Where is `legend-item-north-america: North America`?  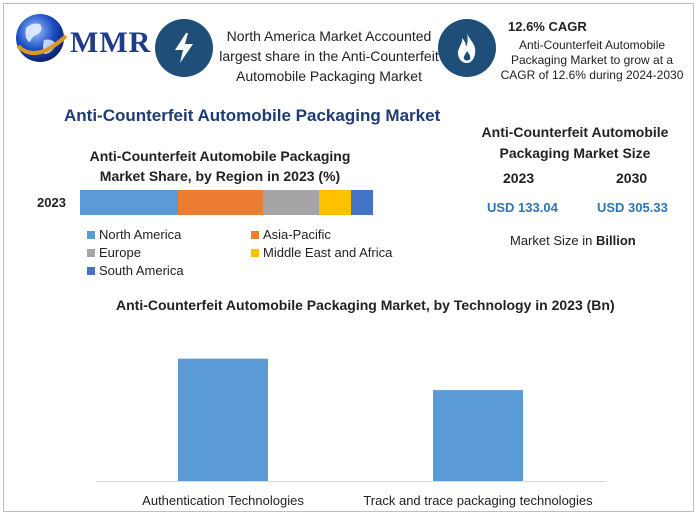 legend-item-north-america: North America is located at coordinates (134, 234).